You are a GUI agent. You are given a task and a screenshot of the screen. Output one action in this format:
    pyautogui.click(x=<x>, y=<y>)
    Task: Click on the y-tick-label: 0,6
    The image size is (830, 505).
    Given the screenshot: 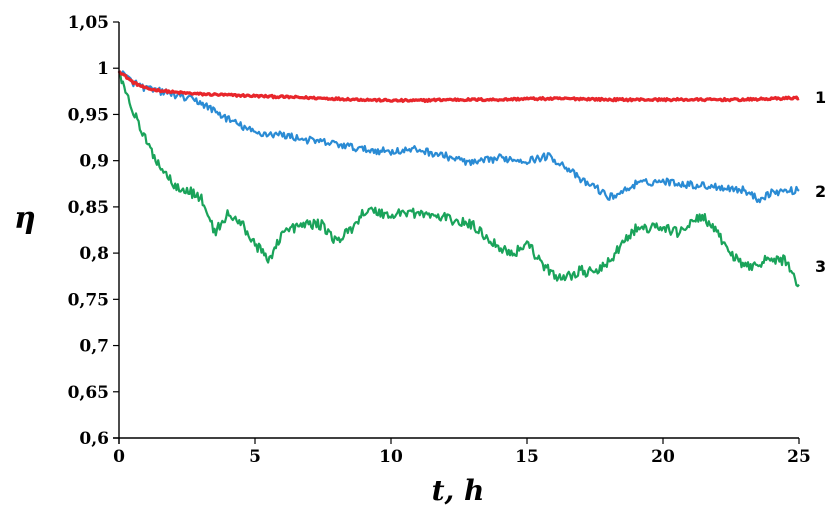 What is the action you would take?
    pyautogui.click(x=94, y=439)
    